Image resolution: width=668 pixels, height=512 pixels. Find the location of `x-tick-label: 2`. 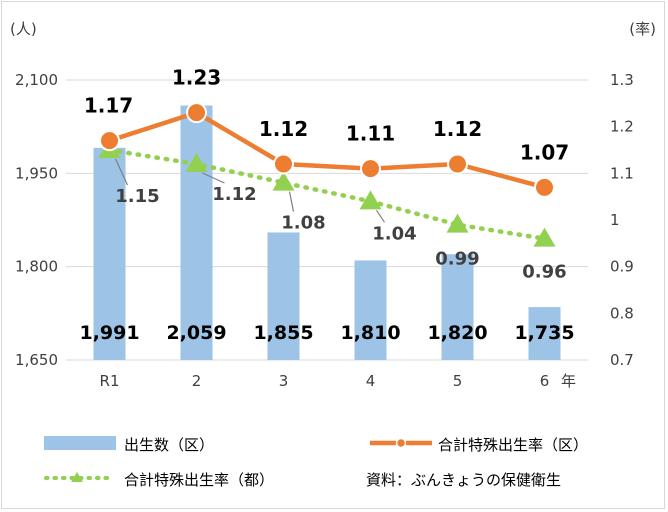

x-tick-label: 2 is located at coordinates (197, 381).